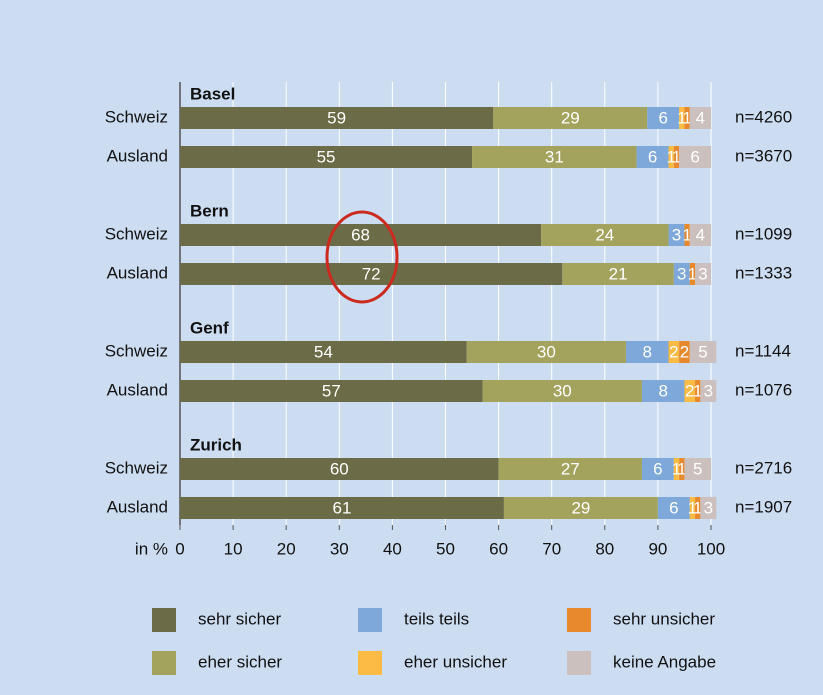  Describe the element at coordinates (763, 272) in the screenshot. I see `n-label: n=1333` at that location.